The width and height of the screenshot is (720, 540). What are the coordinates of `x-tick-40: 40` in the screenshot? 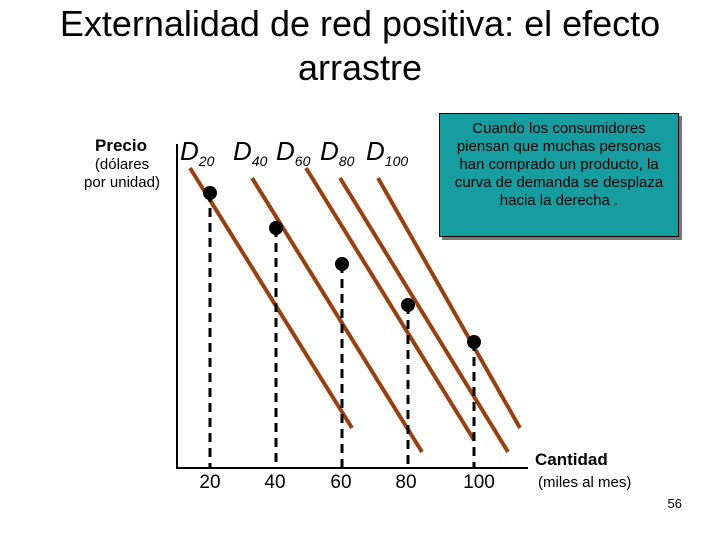 It's located at (275, 482).